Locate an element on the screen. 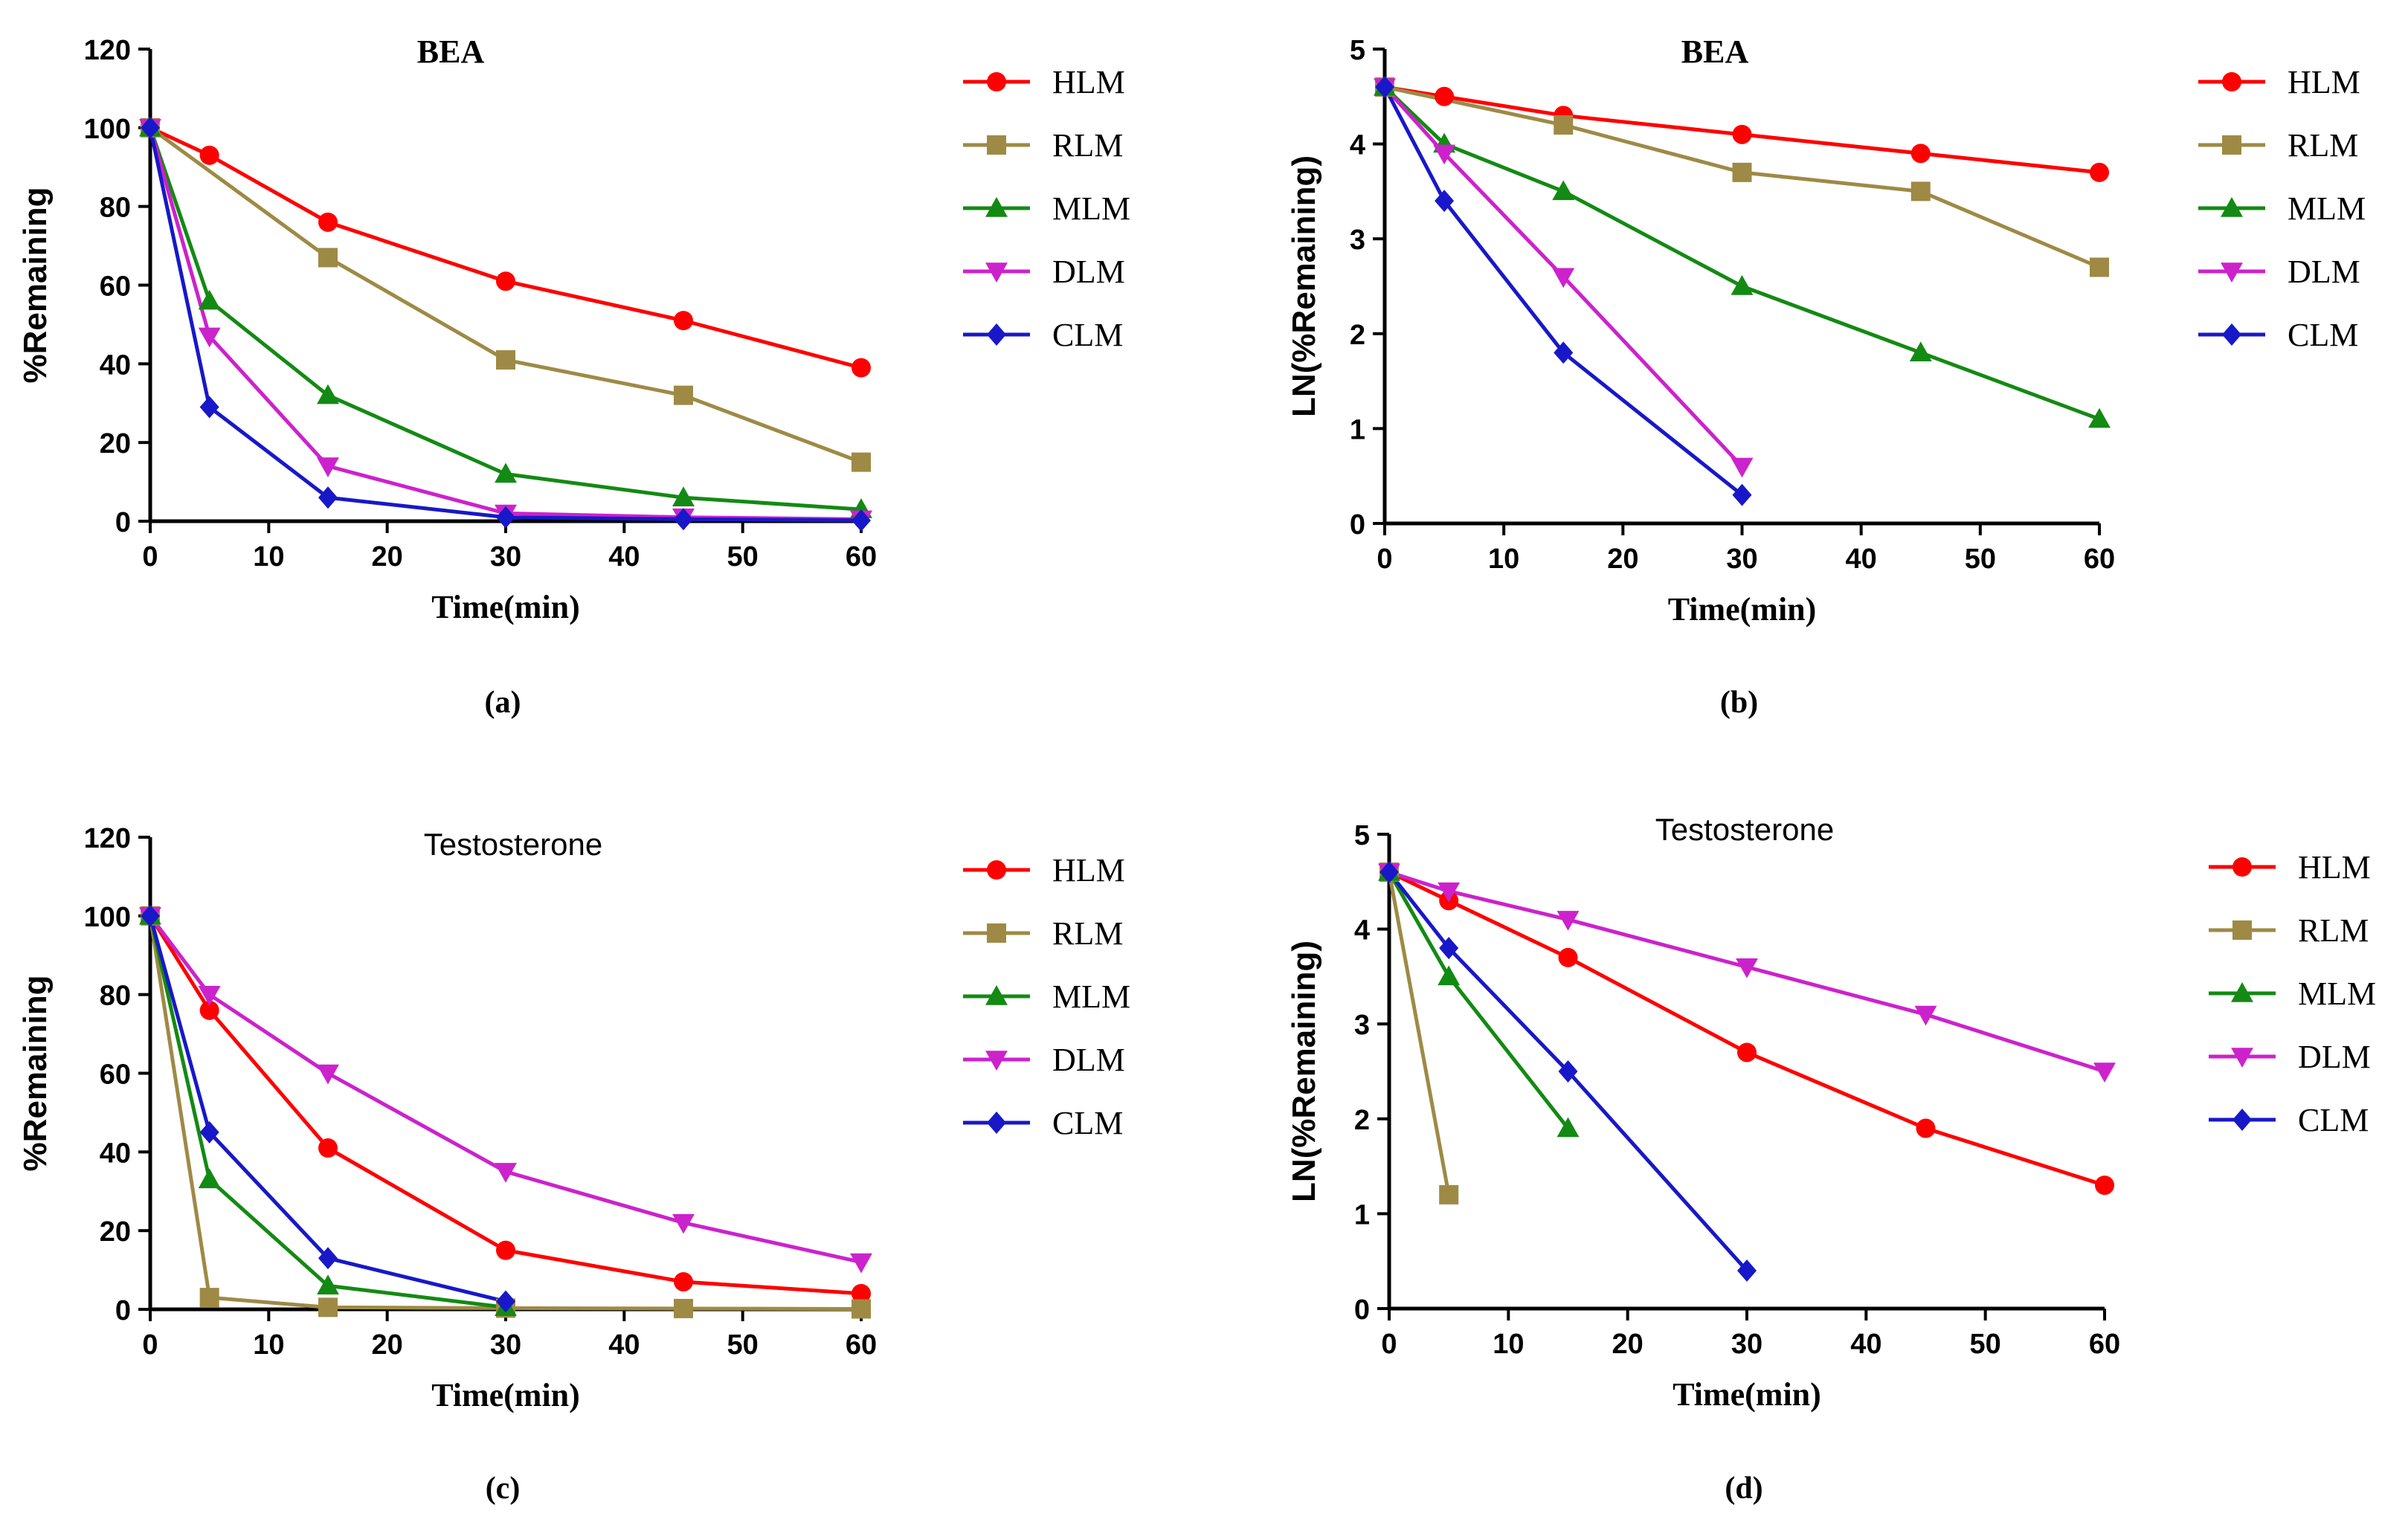 The image size is (2408, 1519). y-tick-label: 3 is located at coordinates (1358, 241).